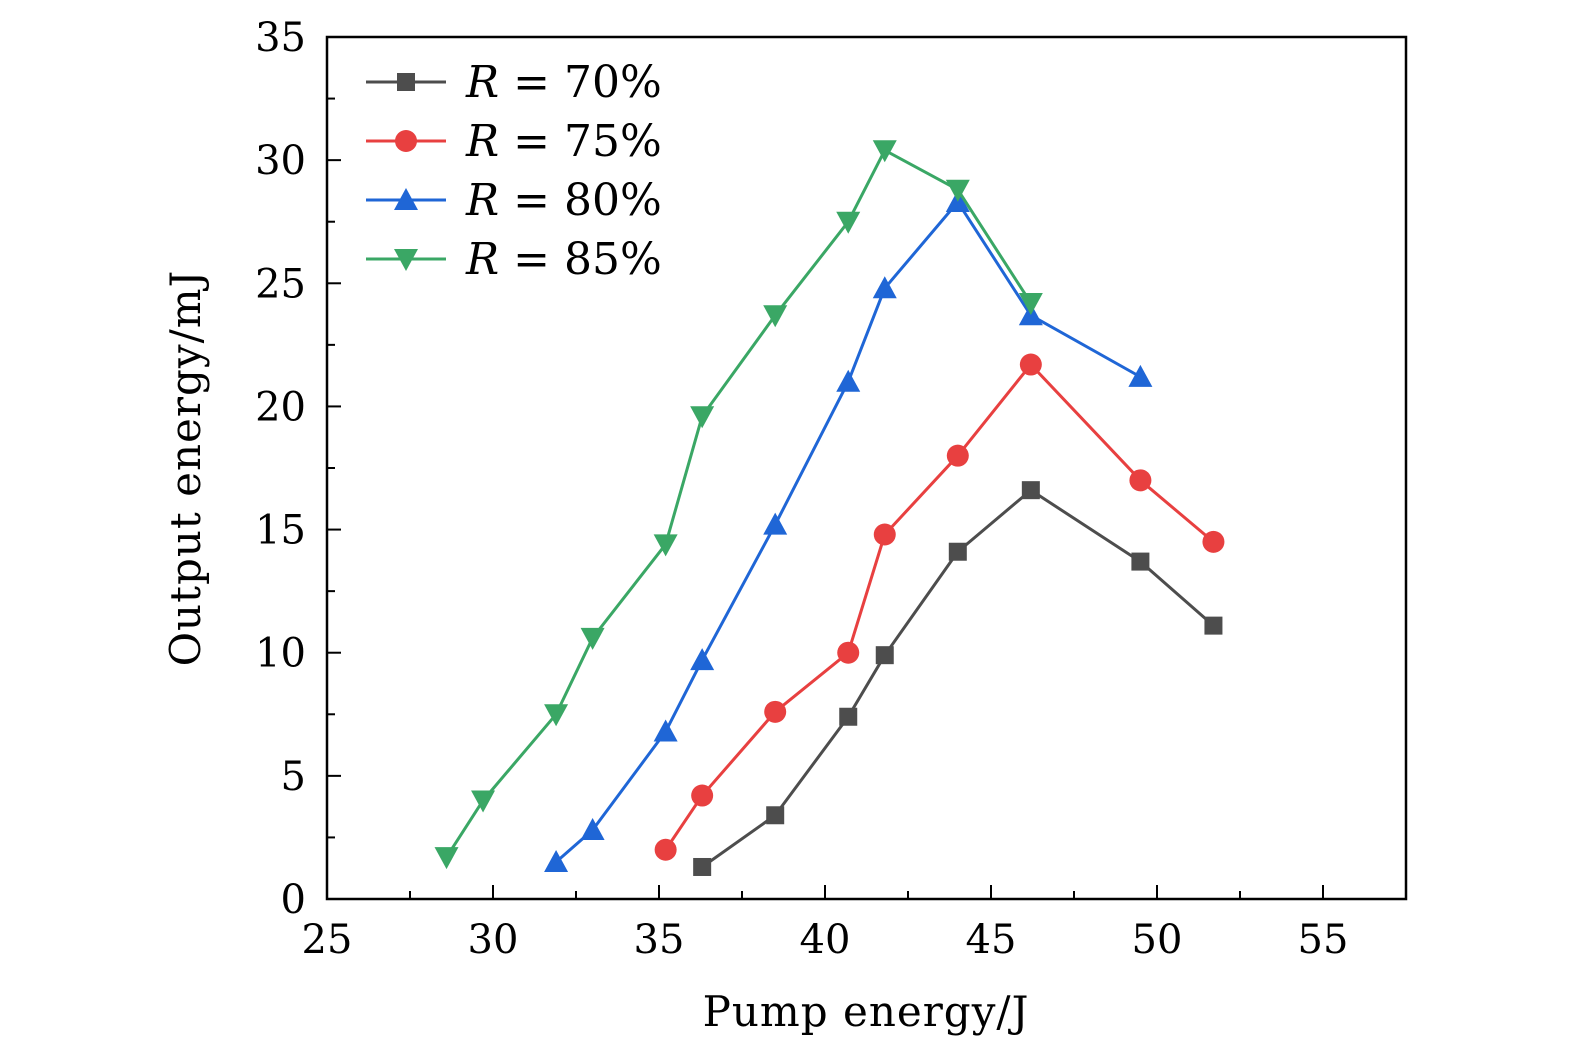  I want to click on legend-label: R = 80%, so click(563, 200).